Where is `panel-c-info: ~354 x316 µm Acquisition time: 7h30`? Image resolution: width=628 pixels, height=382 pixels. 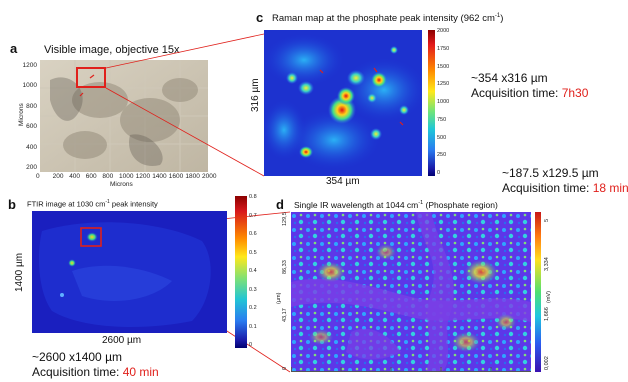
panel-c-info: ~354 x316 µm Acquisition time: 7h30 is located at coordinates (529, 86).